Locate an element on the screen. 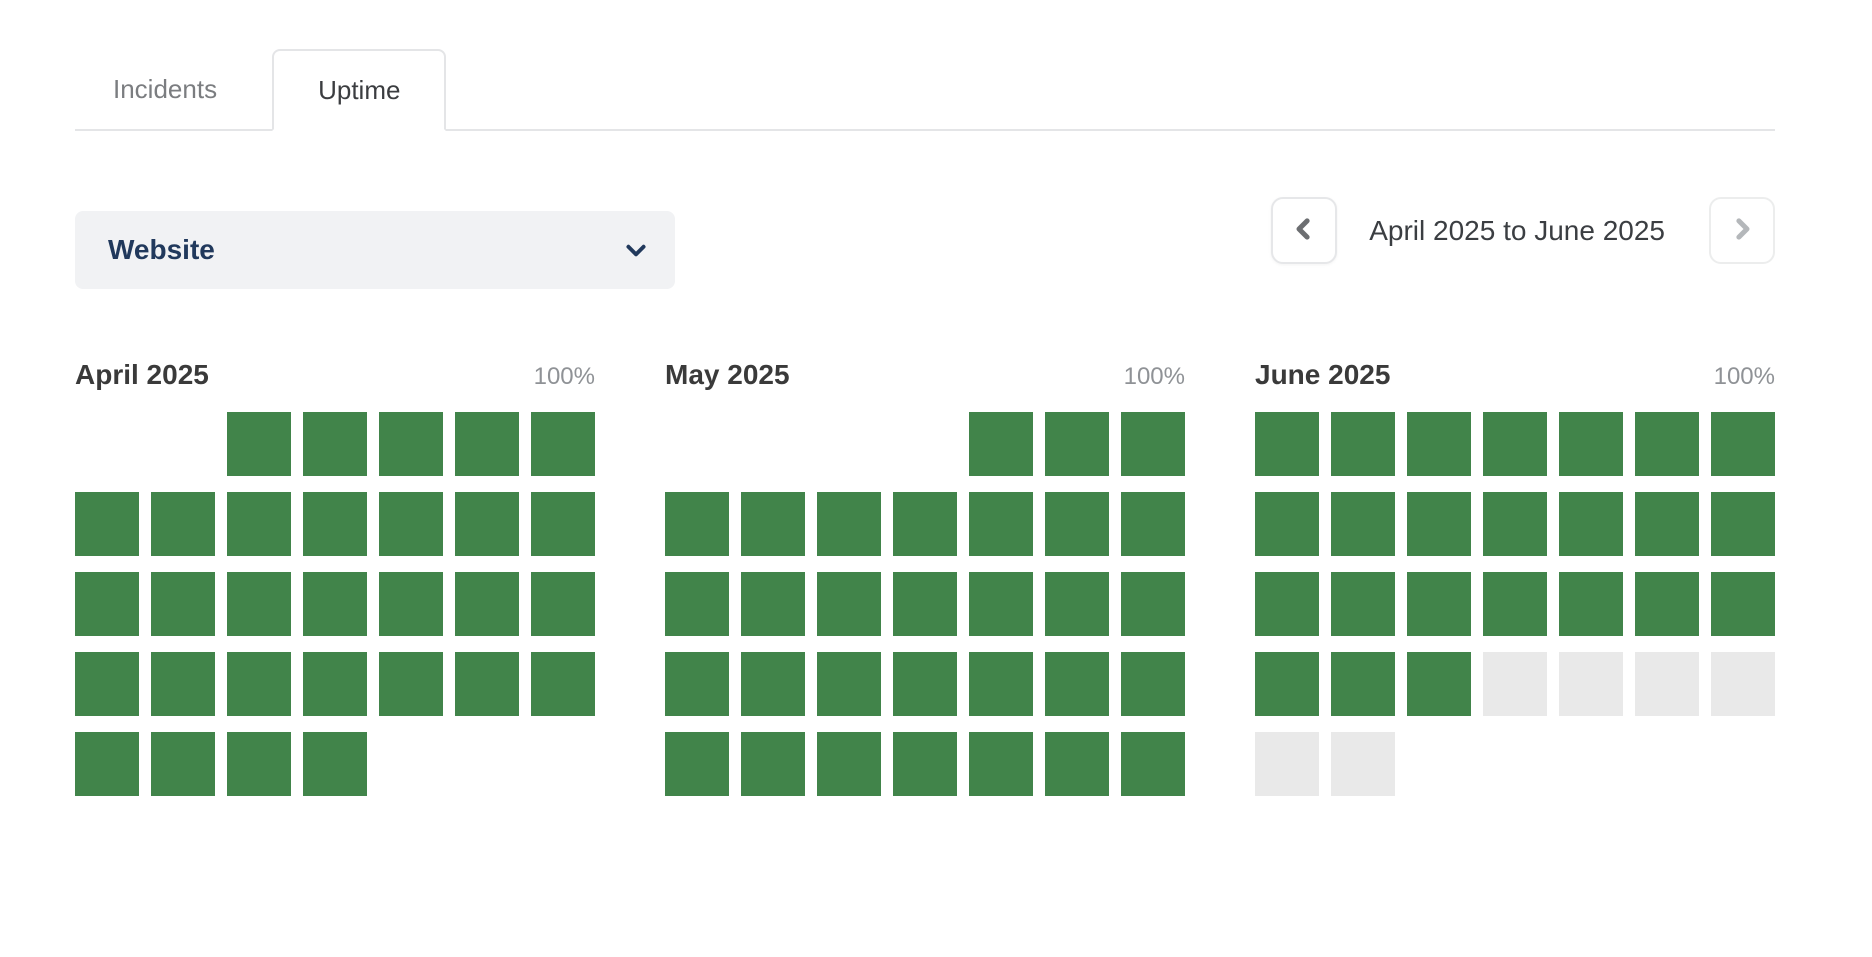 The image size is (1872, 957). month-calendar-1: April 2025 100% is located at coordinates (335, 577).